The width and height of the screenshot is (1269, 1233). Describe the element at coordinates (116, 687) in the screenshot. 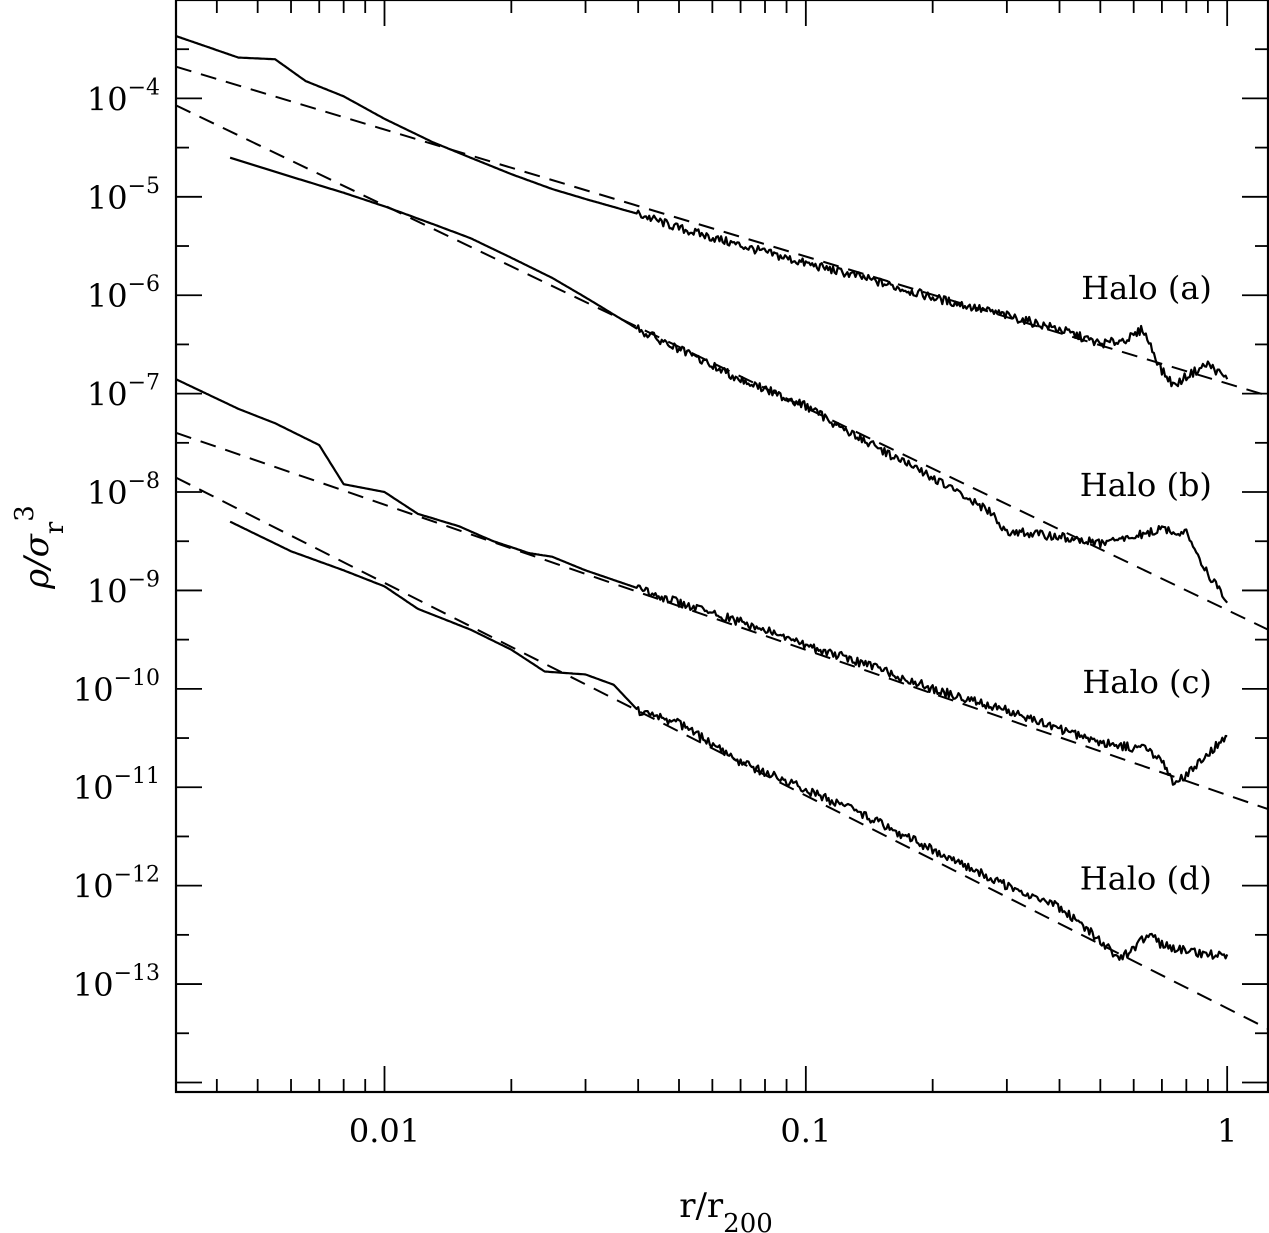

I see `y-tick-label: 10⁻¹⁰` at that location.